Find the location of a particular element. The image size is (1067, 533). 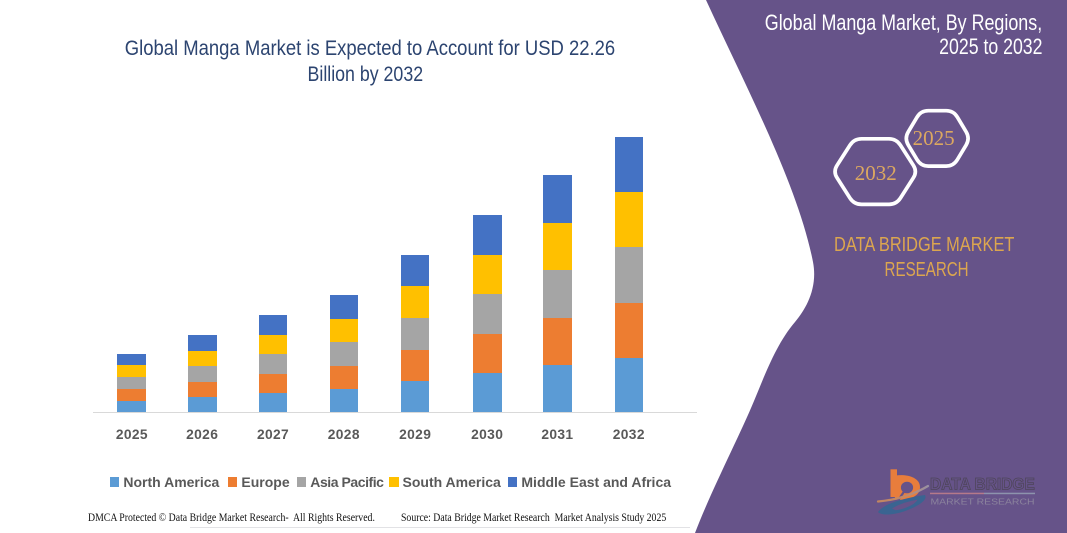

svg-text: DATA BRIDGE is located at coordinates (982, 483).